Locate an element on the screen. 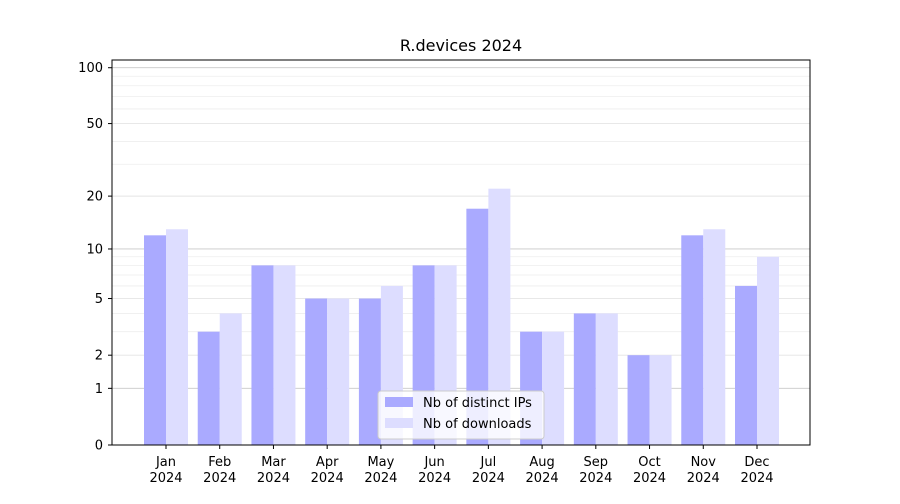 The image size is (900, 504). y-tick-label: 20 is located at coordinates (94, 197).